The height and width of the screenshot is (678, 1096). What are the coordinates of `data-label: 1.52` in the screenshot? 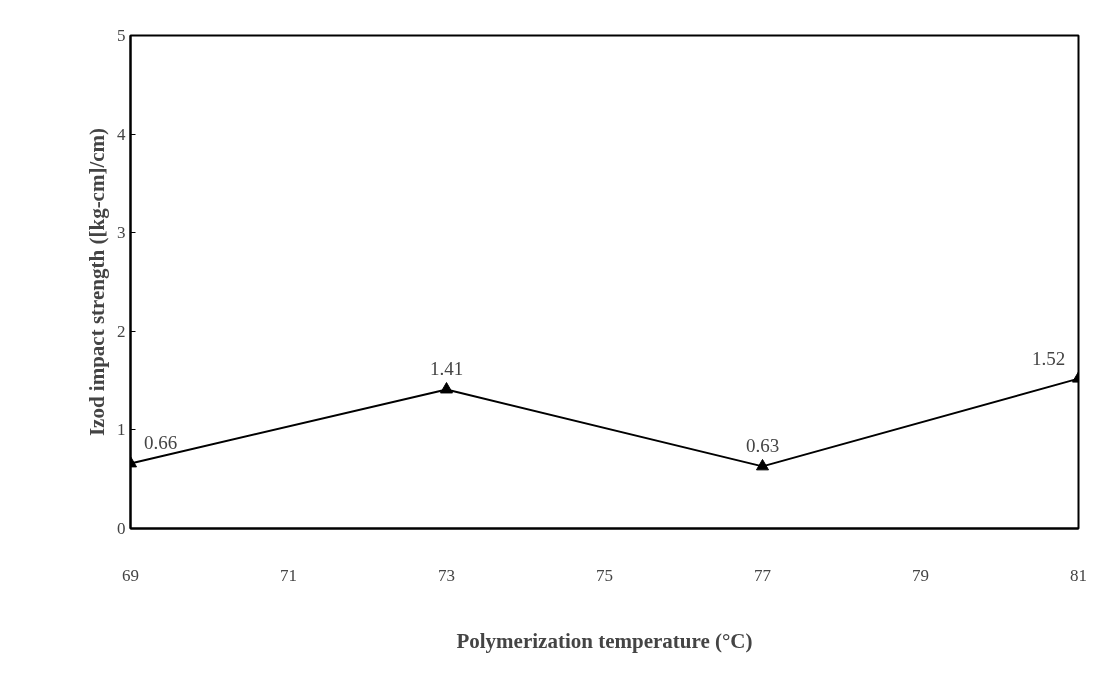 It's located at (1048, 358).